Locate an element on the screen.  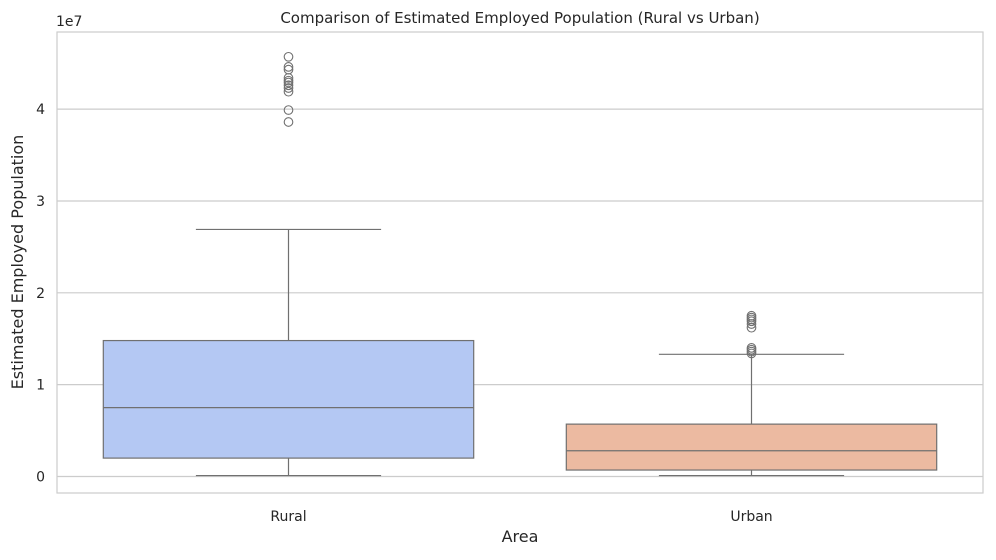
y-tick-label: 0 is located at coordinates (40, 477).